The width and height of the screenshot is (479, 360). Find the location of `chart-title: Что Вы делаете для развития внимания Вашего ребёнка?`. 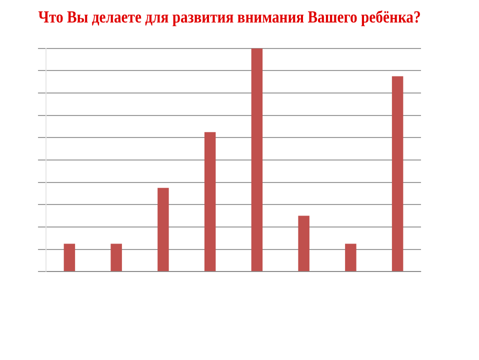

chart-title: Что Вы делаете для развития внимания Вашего ребёнка? is located at coordinates (229, 17).